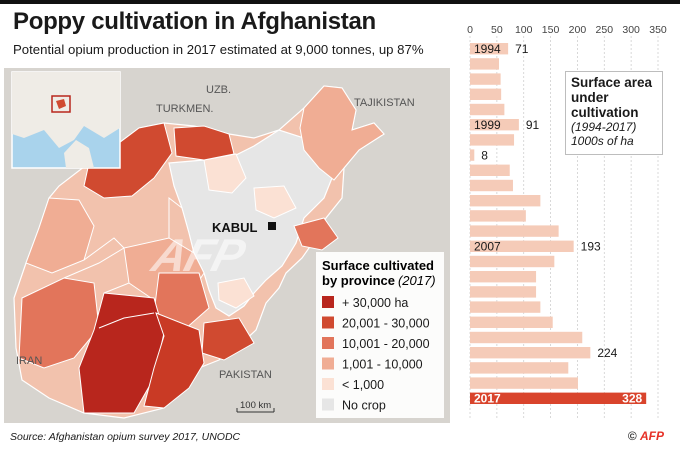  Describe the element at coordinates (386, 344) in the screenshot. I see `legend-label: 10,001 - 20,000` at that location.